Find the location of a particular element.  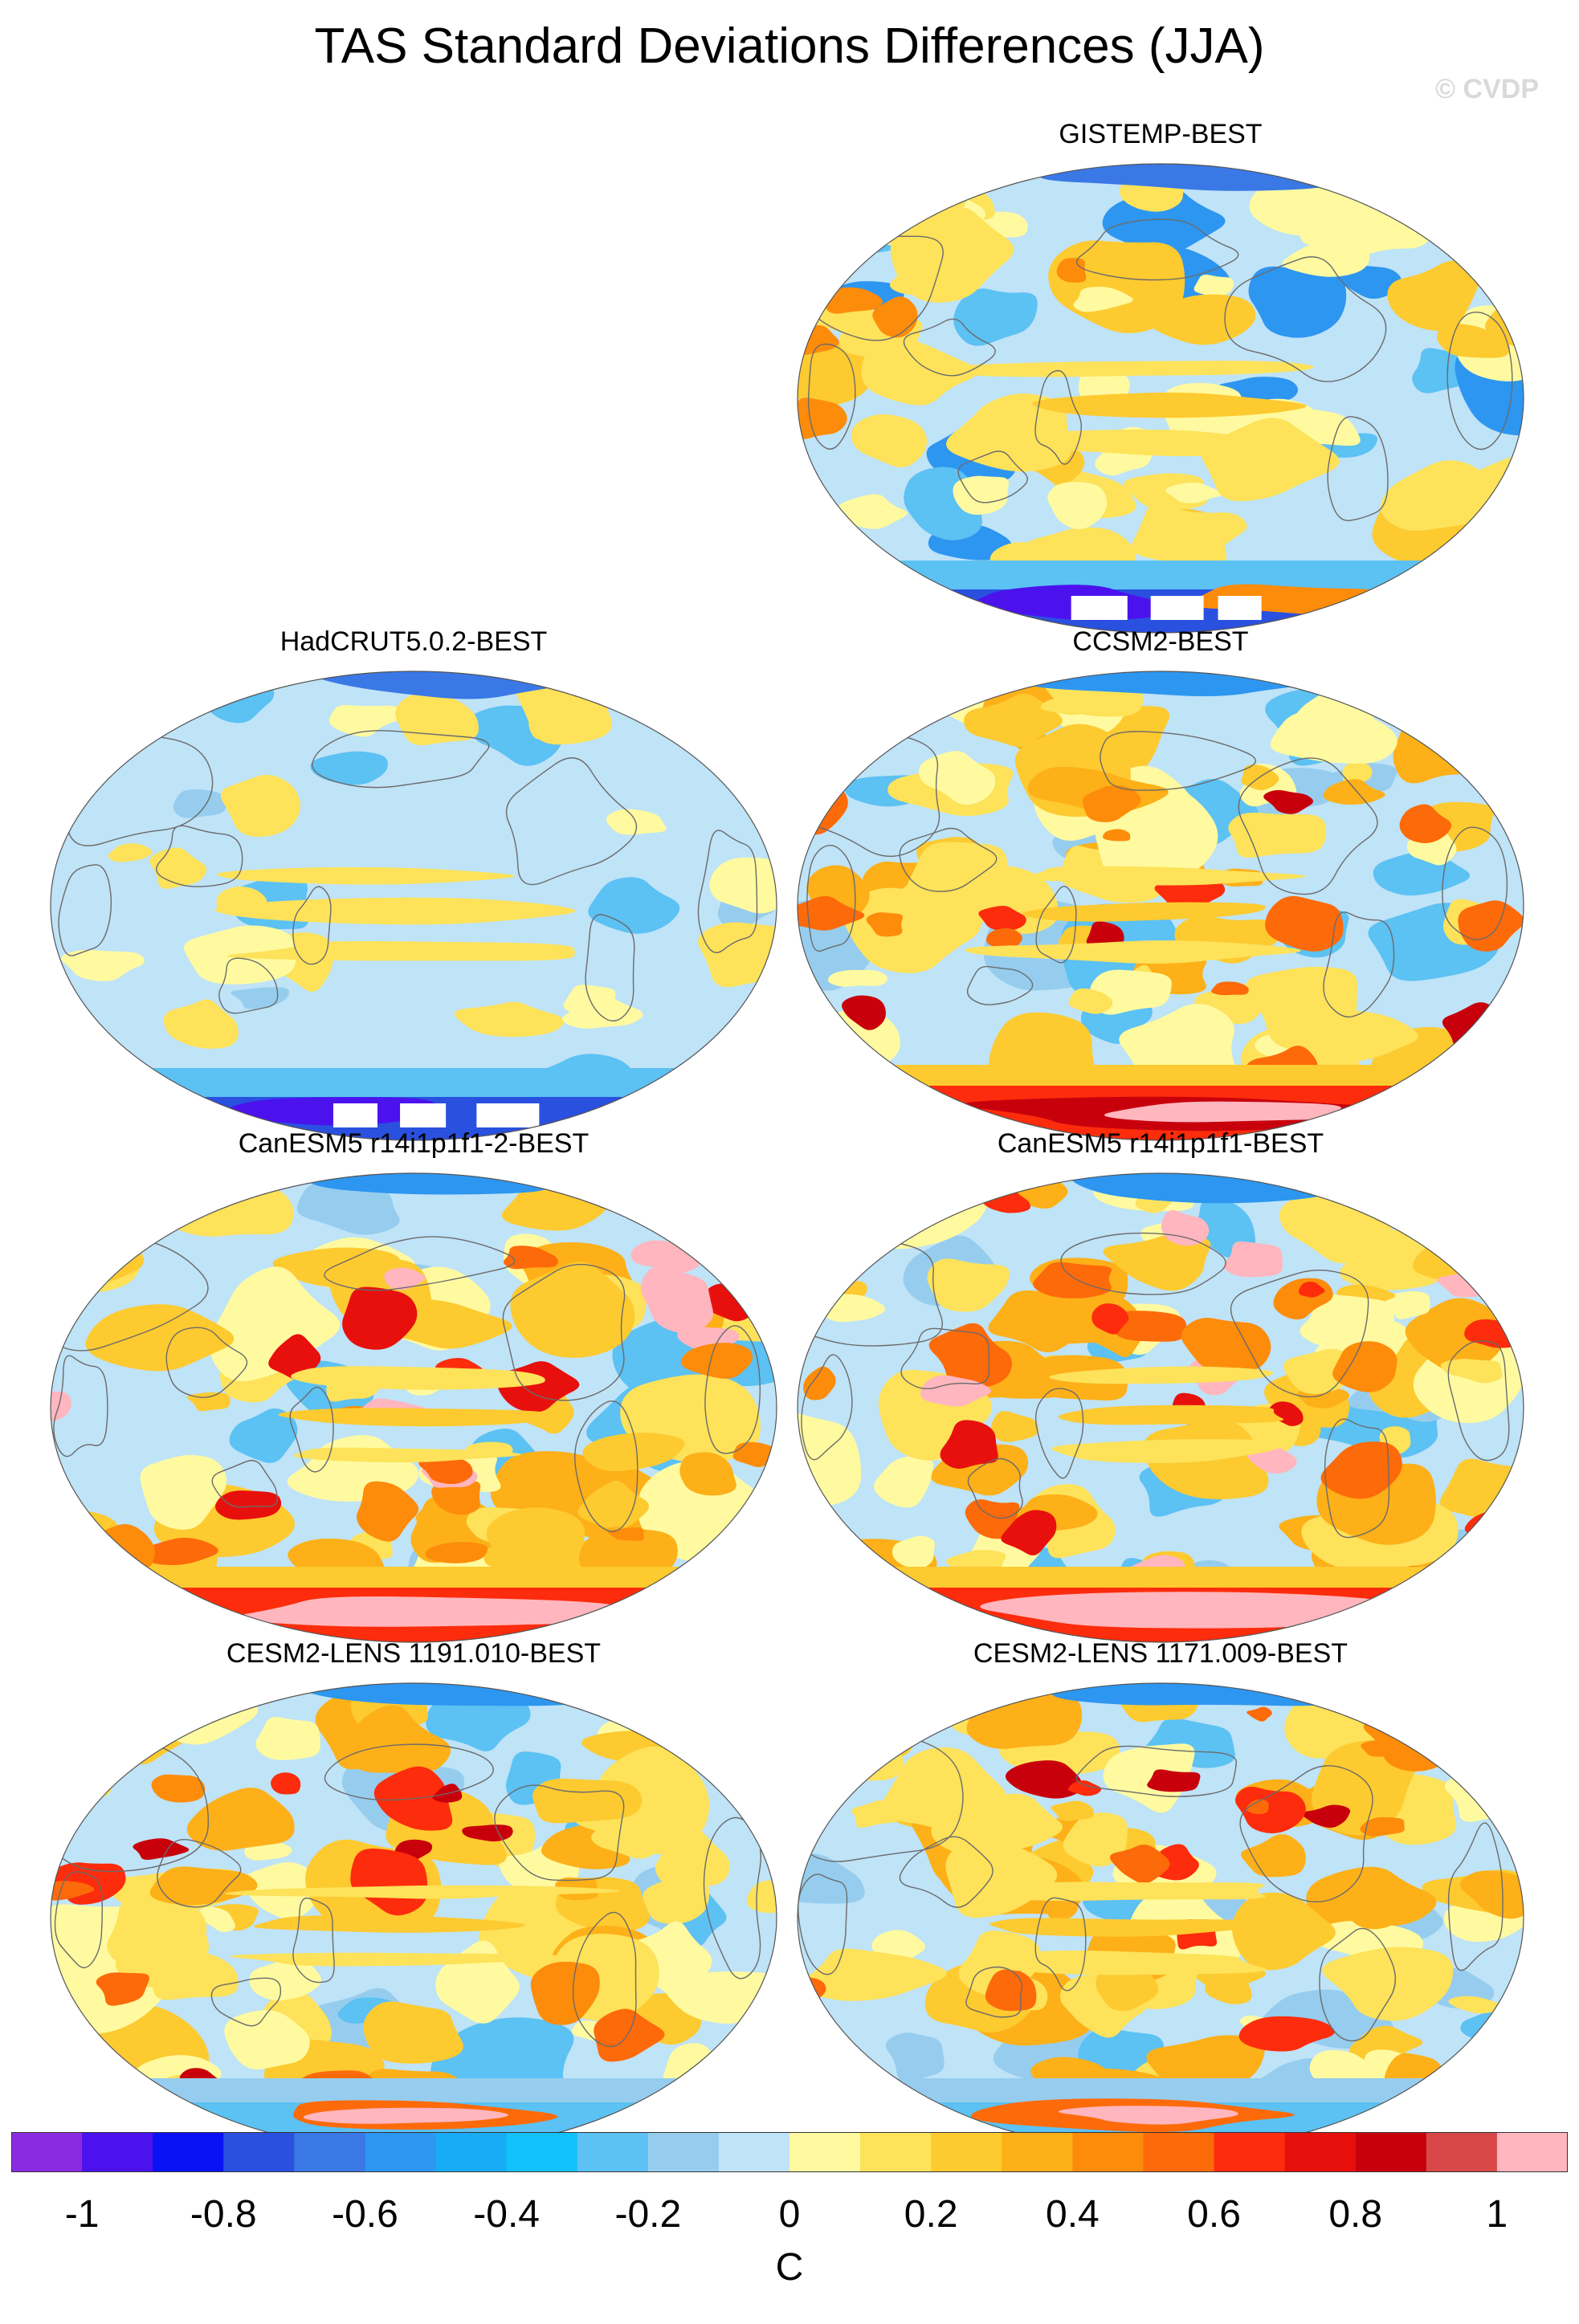

colorbar-tick-label: -0.4 is located at coordinates (506, 2215).